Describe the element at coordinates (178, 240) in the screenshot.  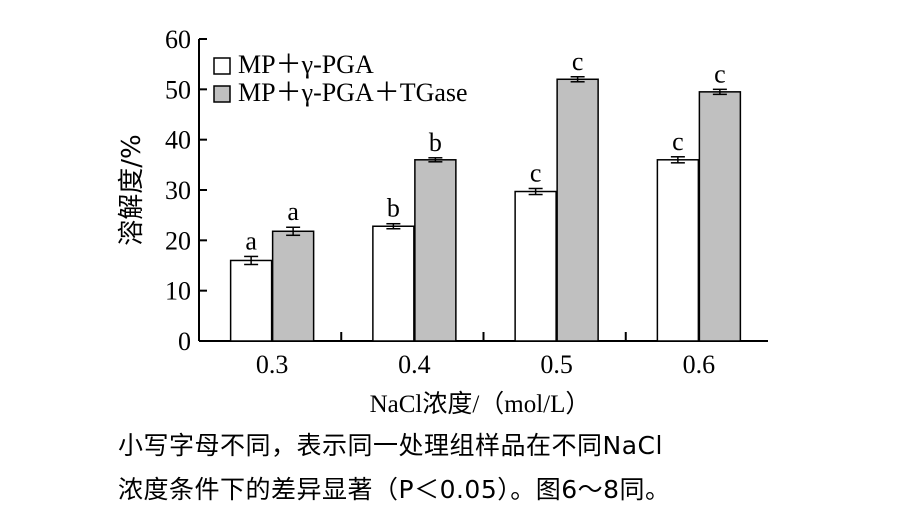
I see `y-tick-label: 20` at that location.